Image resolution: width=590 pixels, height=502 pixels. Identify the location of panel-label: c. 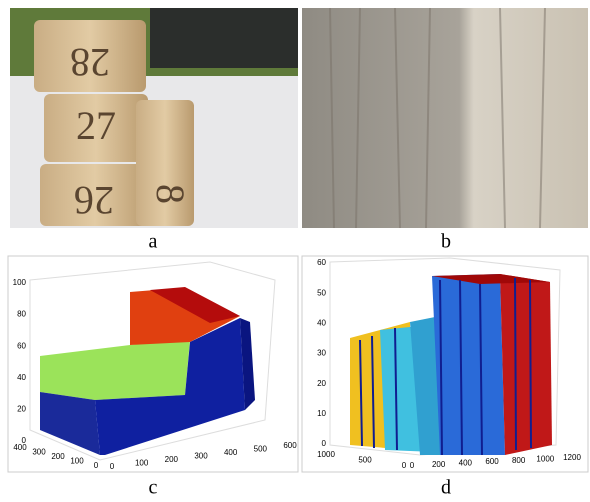
(153, 488).